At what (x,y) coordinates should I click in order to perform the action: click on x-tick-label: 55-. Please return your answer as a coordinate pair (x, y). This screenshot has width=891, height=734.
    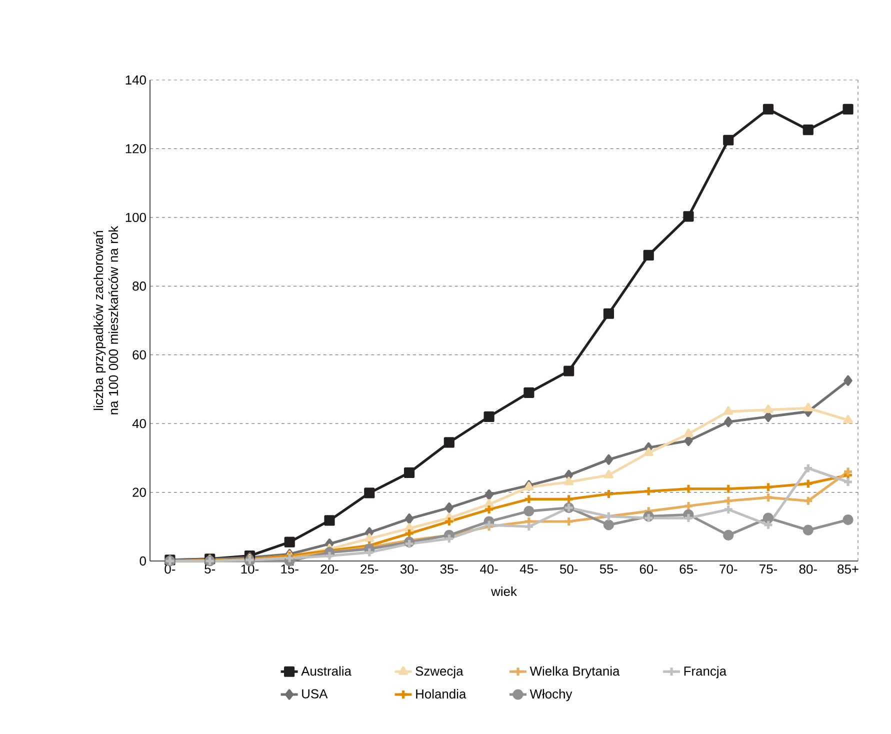
    Looking at the image, I should click on (609, 569).